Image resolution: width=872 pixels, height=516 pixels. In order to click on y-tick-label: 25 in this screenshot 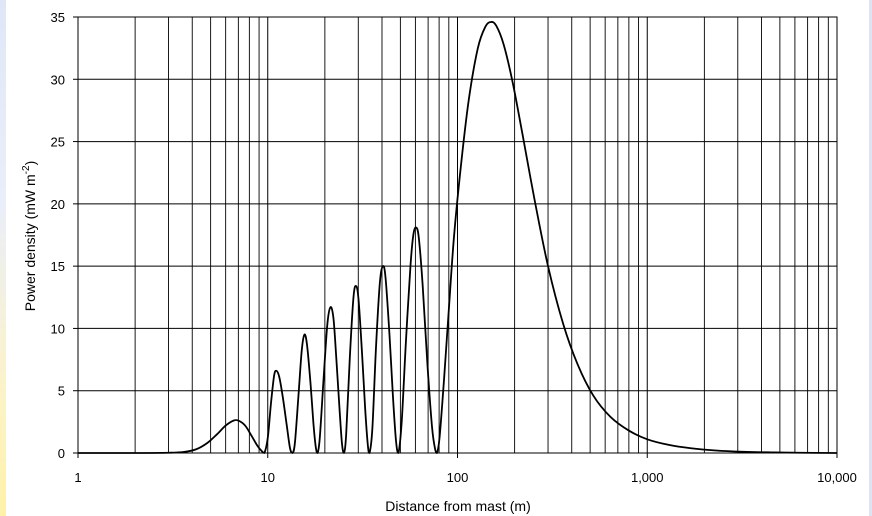, I will do `click(58, 142)`.